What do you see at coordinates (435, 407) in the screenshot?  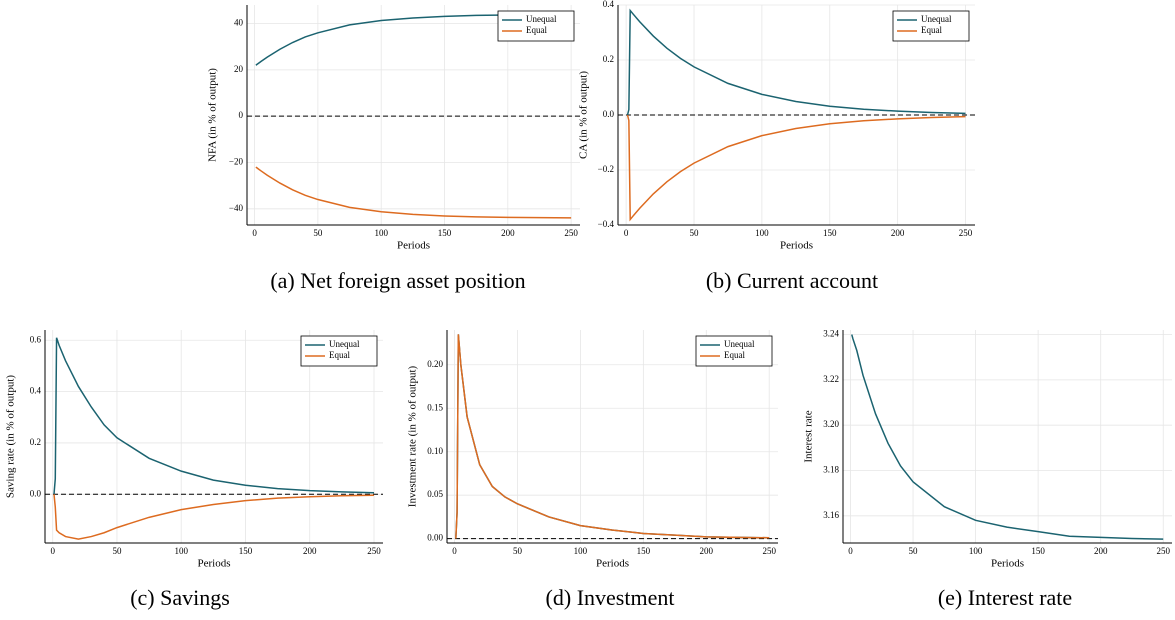 I see `y-tick-label: 0.15` at bounding box center [435, 407].